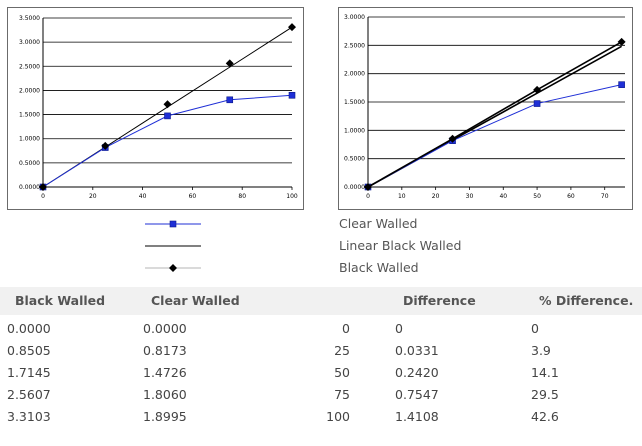  I want to click on header-difference: Difference, so click(439, 300).